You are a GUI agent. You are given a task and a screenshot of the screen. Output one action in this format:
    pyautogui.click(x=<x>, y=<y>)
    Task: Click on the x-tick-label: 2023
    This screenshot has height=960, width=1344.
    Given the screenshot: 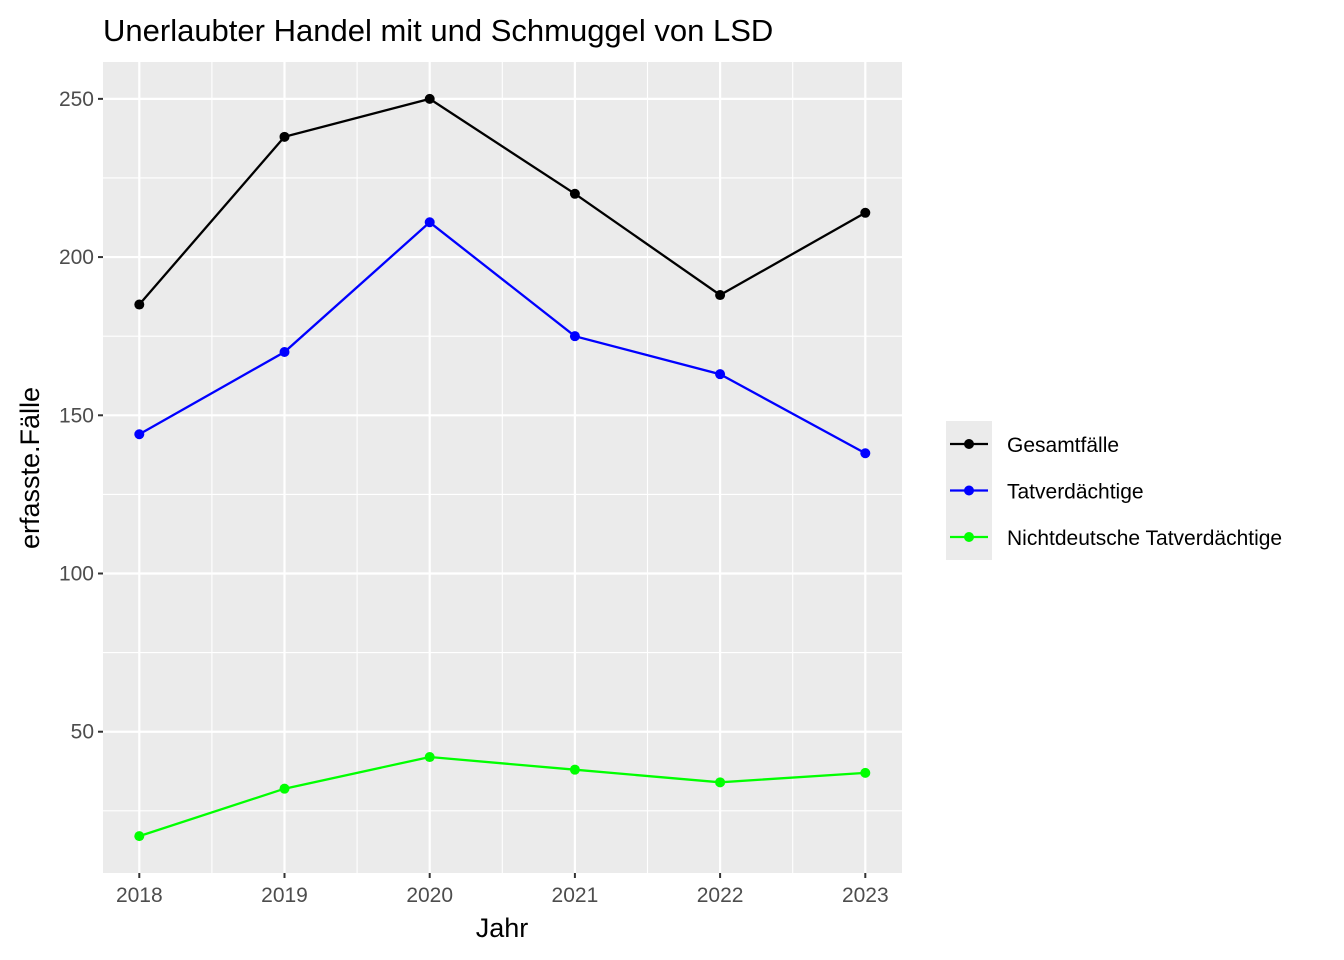 What is the action you would take?
    pyautogui.click(x=865, y=895)
    